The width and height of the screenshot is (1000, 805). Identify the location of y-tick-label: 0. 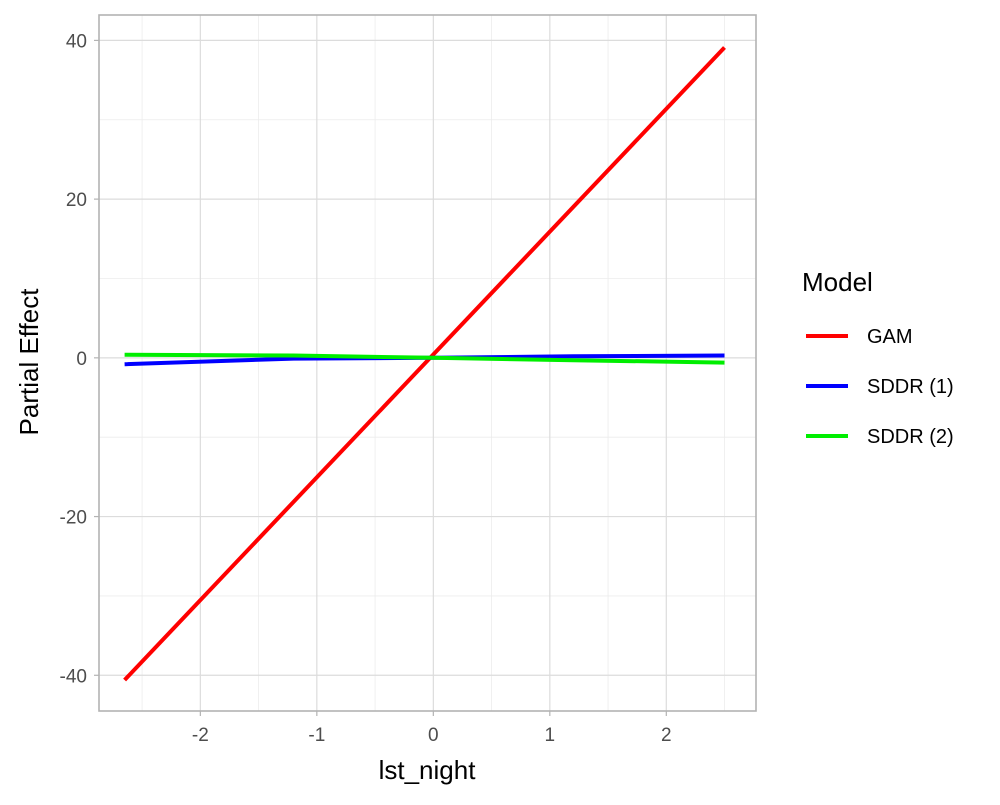
(81, 359).